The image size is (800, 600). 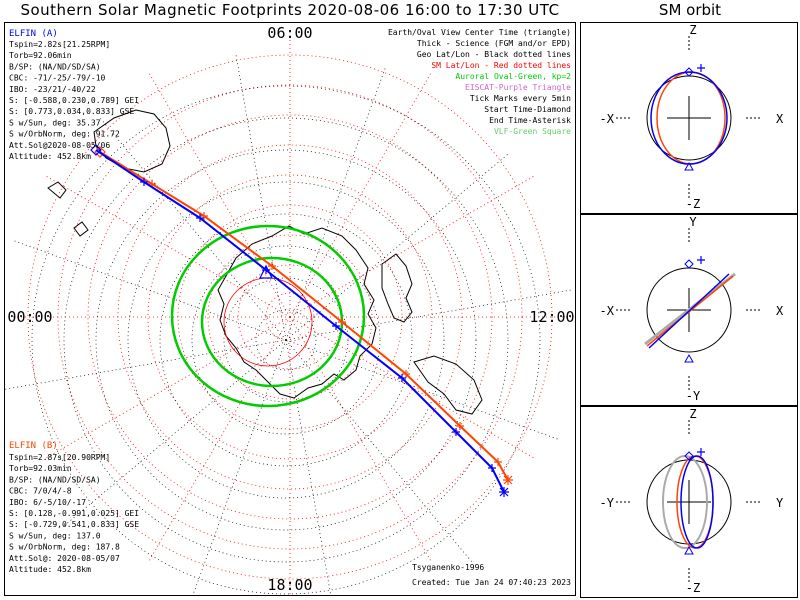 I want to click on probe-info-line: CBC: -71/-25/-79/-10, so click(x=57, y=78).